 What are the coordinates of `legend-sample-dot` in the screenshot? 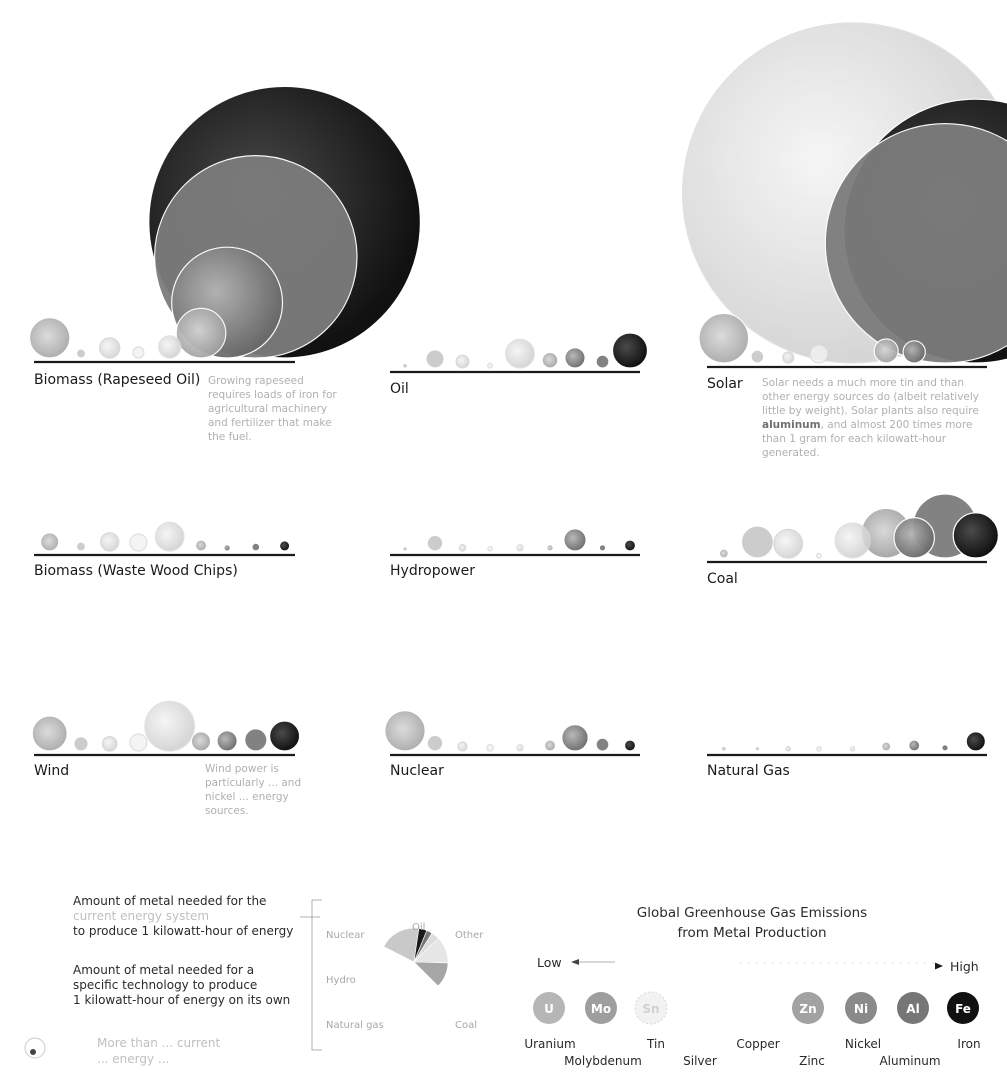 It's located at (33, 1052).